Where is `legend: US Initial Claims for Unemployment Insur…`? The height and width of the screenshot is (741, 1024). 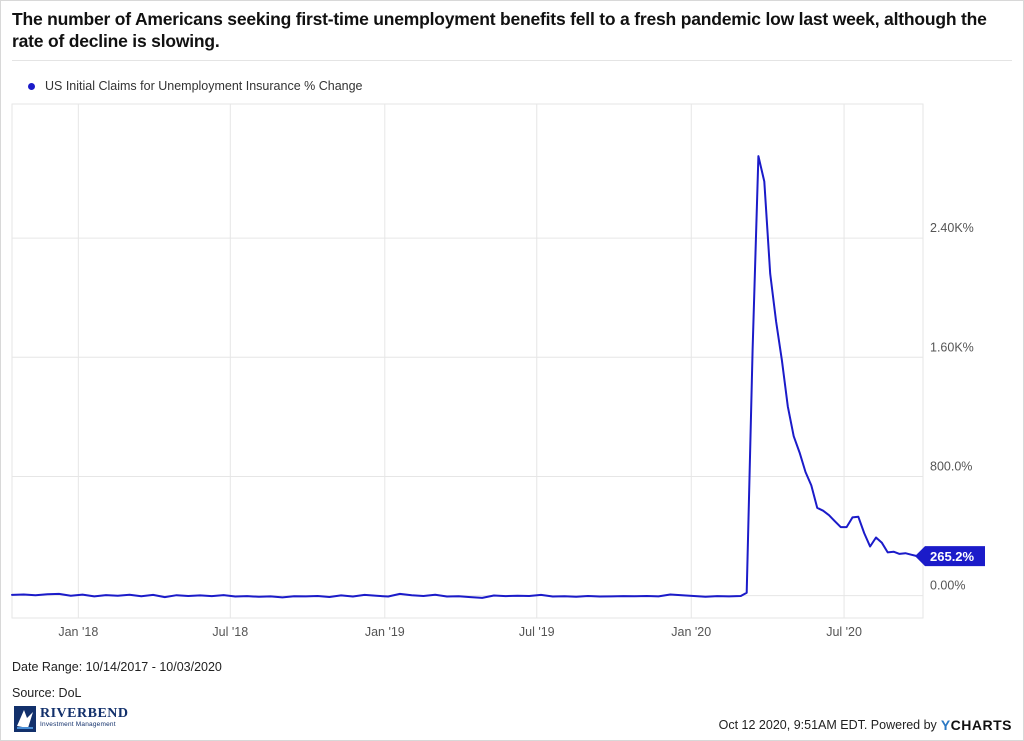 legend: US Initial Claims for Unemployment Insur… is located at coordinates (195, 86).